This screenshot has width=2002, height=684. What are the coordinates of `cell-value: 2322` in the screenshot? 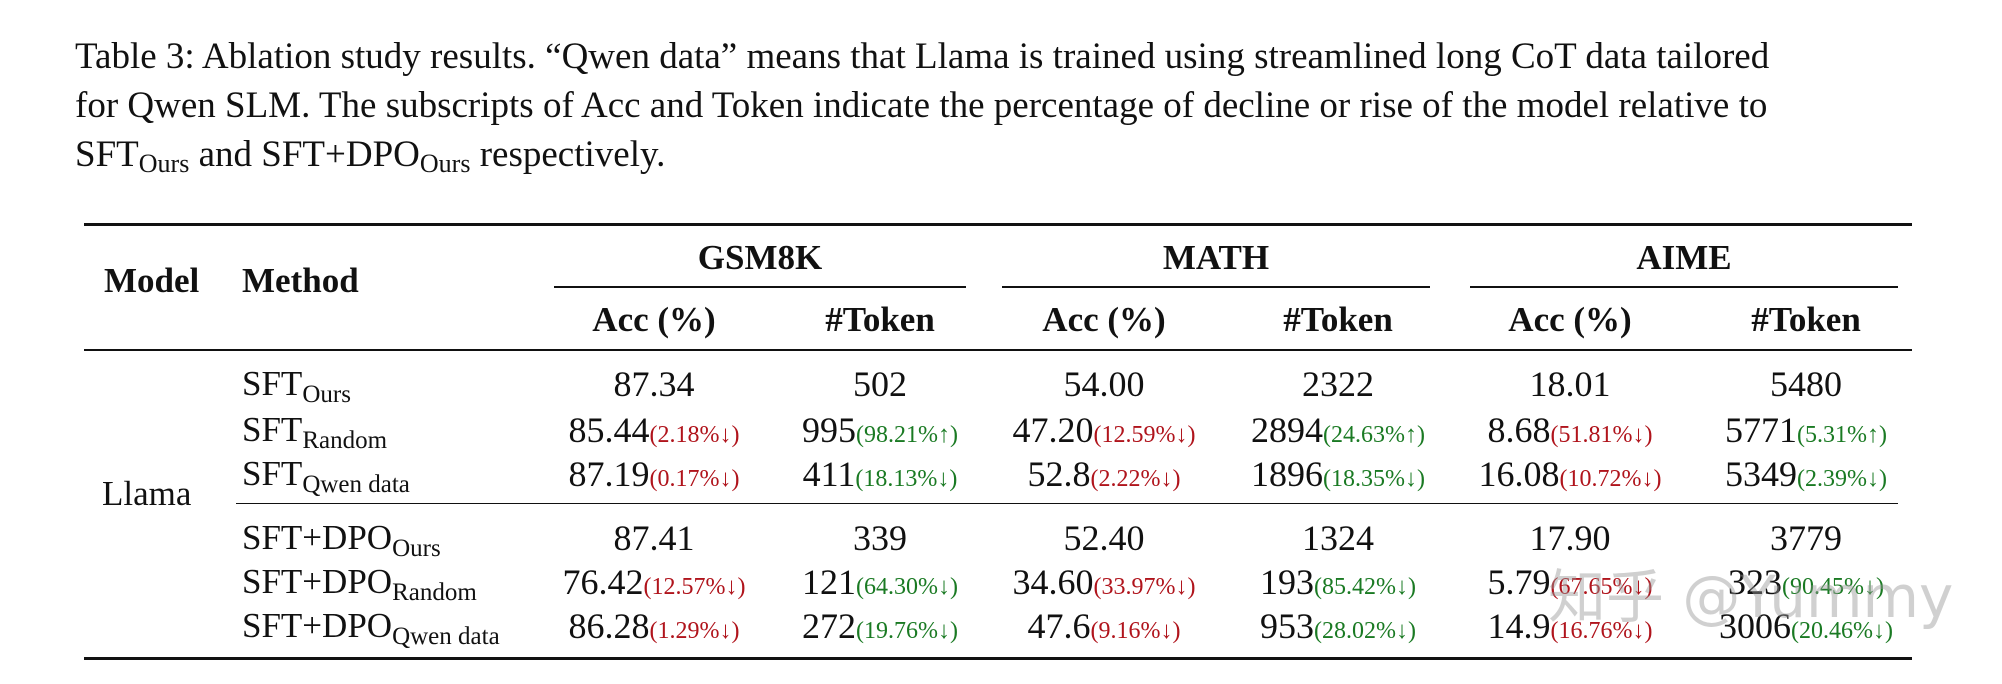 It's located at (1338, 384).